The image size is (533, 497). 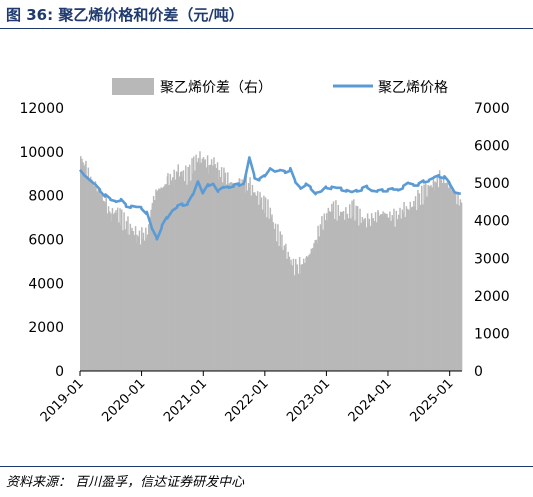 I want to click on legend: 聚乙烯价差（右） 聚乙烯价格, so click(x=280, y=87).